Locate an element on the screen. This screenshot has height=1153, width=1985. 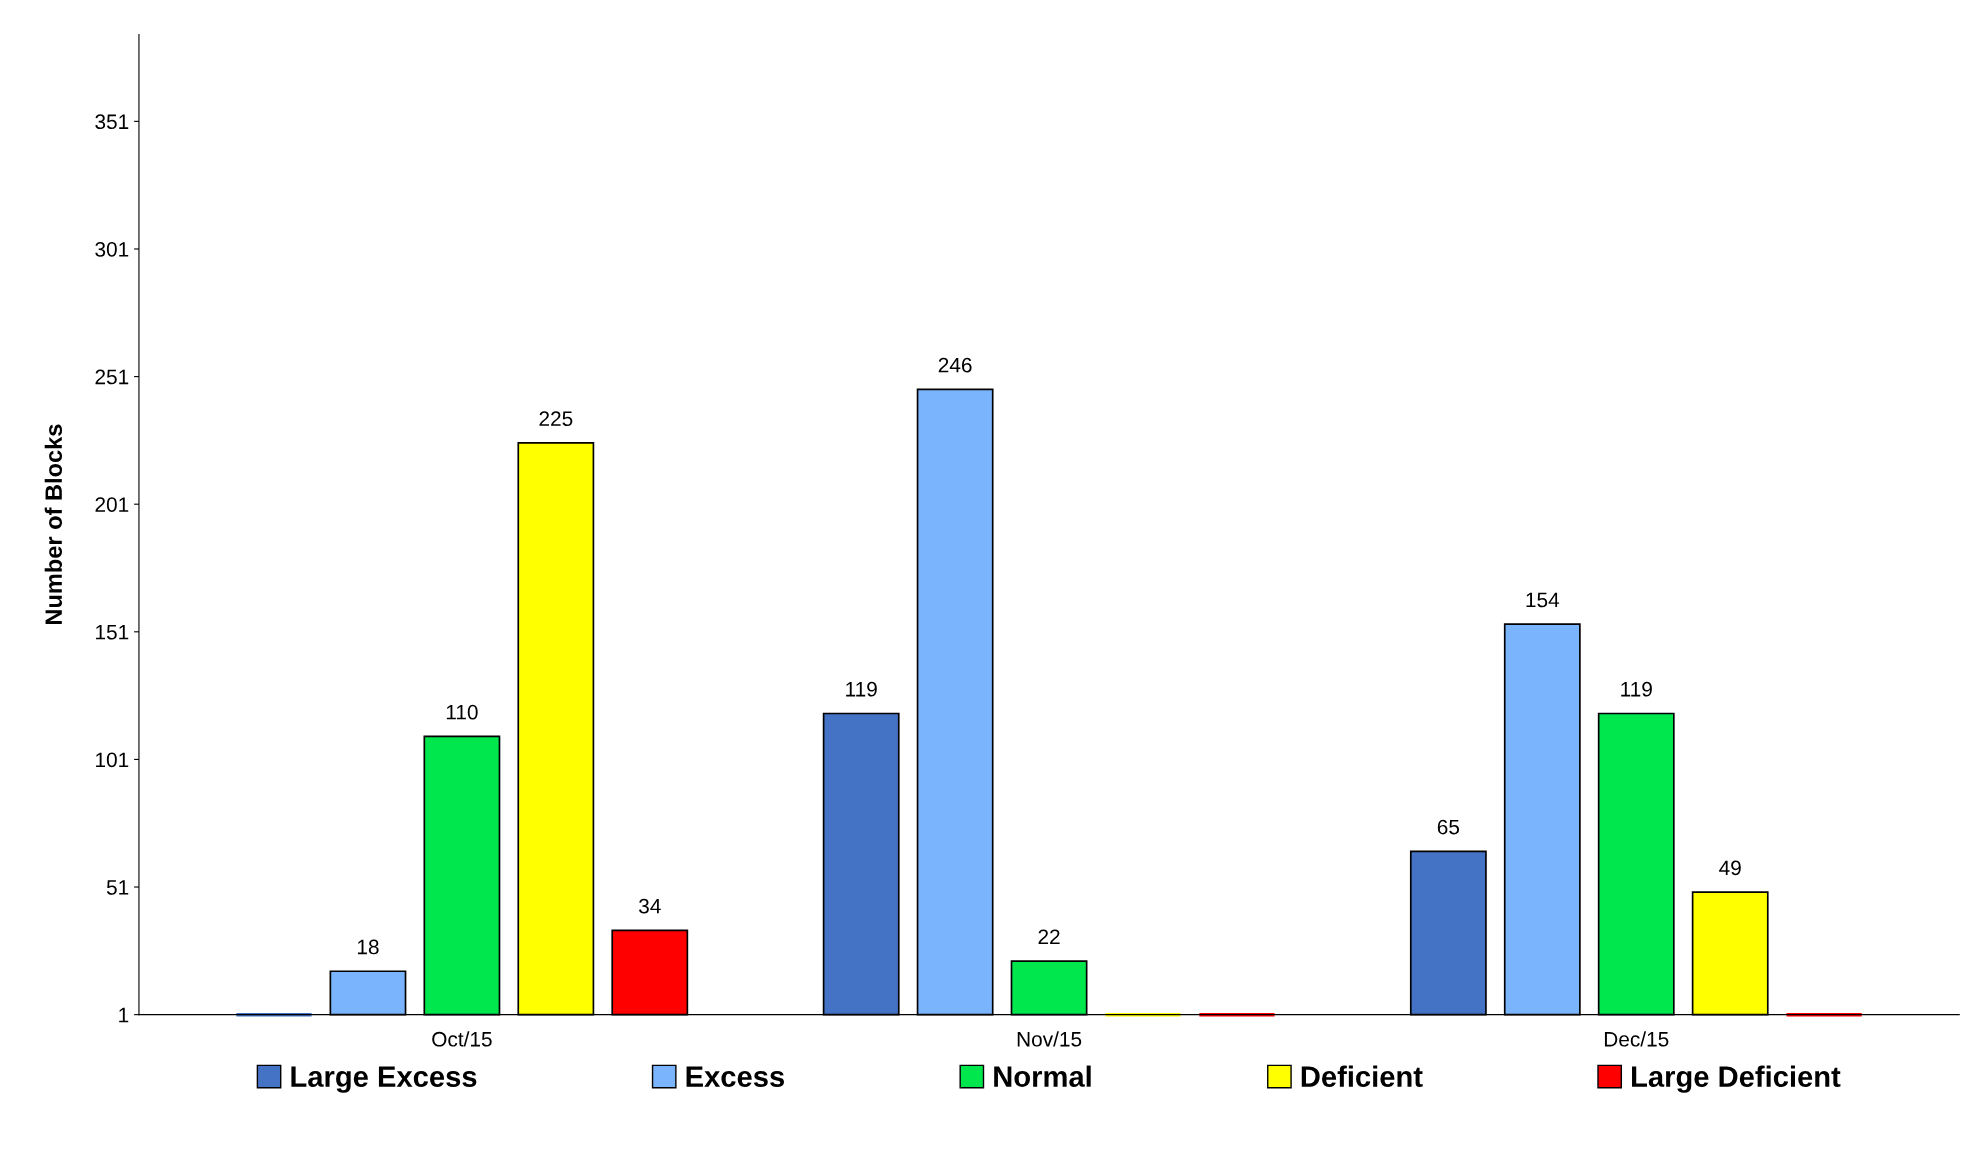
x-tick-label: Oct/15 is located at coordinates (462, 1039).